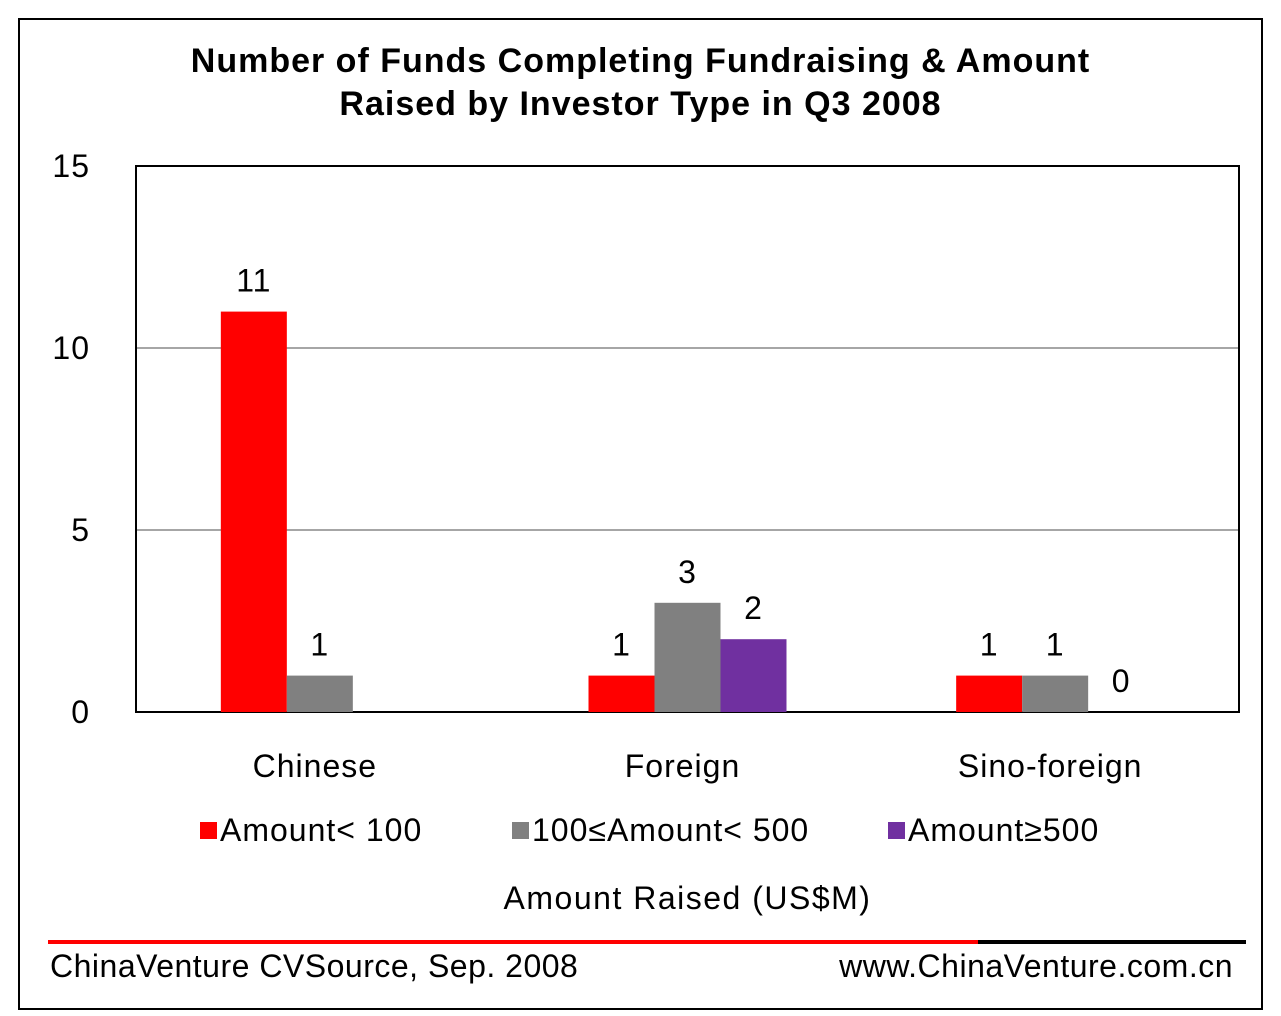  What do you see at coordinates (80, 712) in the screenshot?
I see `y-tick-label-0: 0` at bounding box center [80, 712].